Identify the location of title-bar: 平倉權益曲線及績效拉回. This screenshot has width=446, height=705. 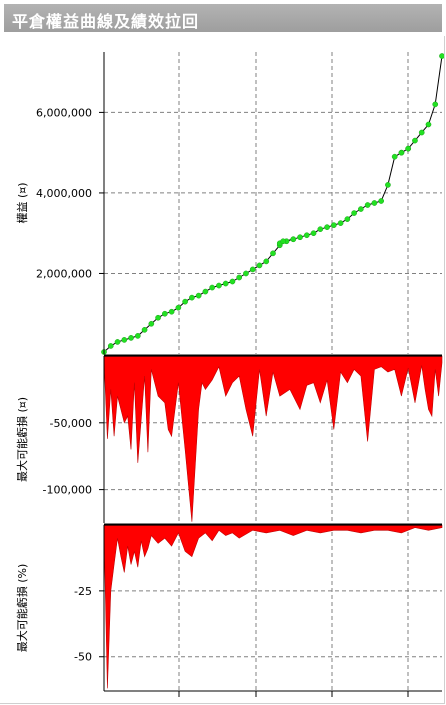
(223, 18).